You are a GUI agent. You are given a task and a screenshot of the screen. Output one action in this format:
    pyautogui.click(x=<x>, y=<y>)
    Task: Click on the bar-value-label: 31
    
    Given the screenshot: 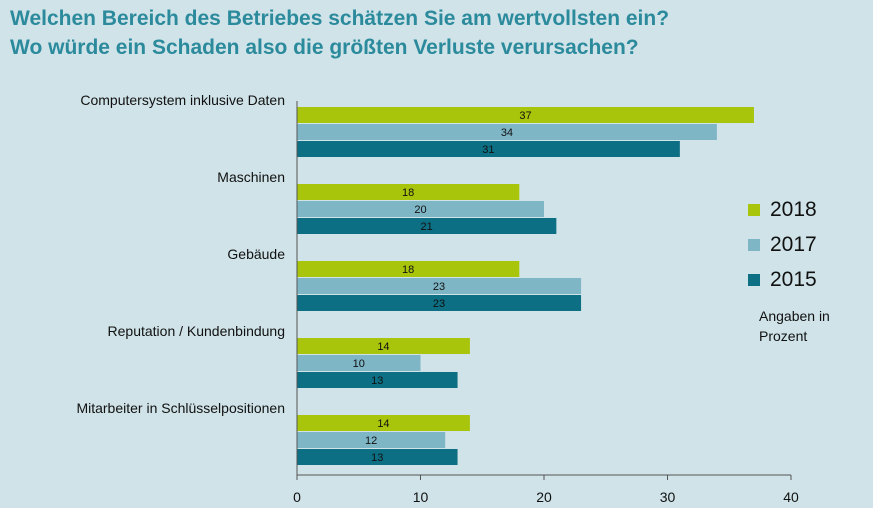 What is the action you would take?
    pyautogui.click(x=488, y=150)
    